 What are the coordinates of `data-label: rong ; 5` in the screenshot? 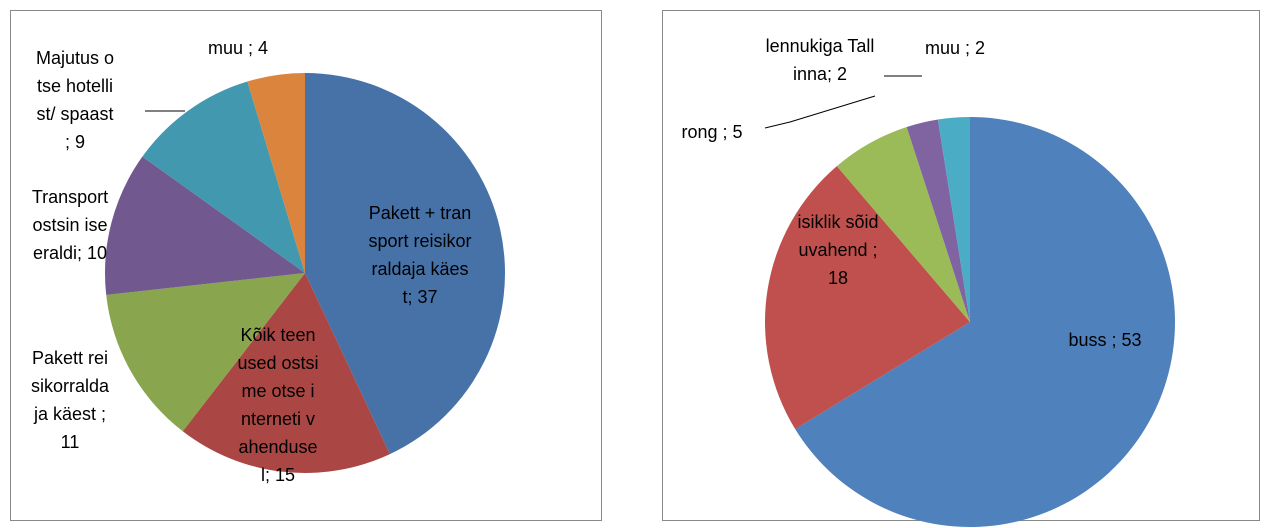 It's located at (712, 132).